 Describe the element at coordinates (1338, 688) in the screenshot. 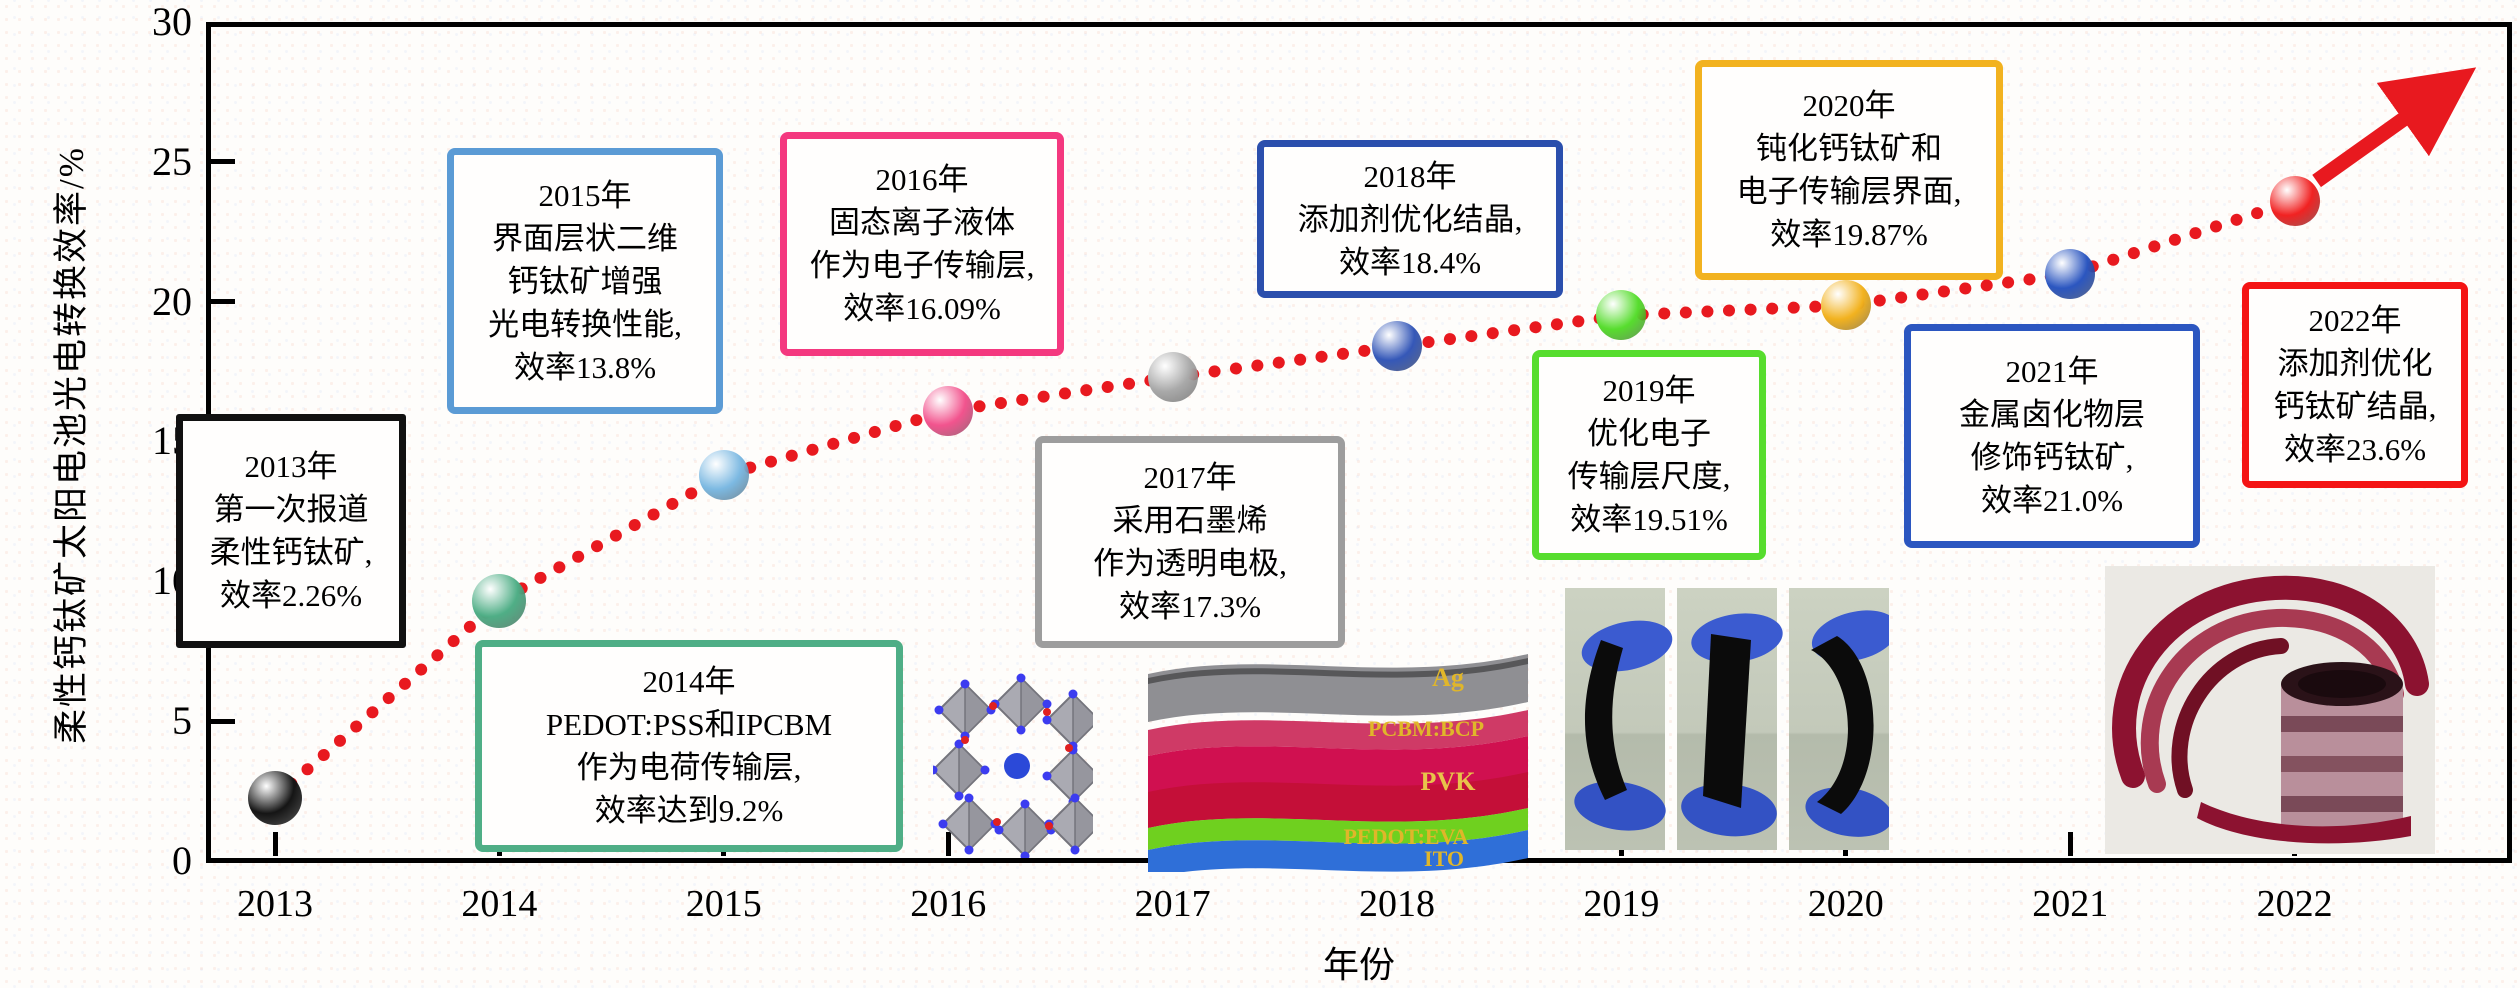

I see `ag-layer` at that location.